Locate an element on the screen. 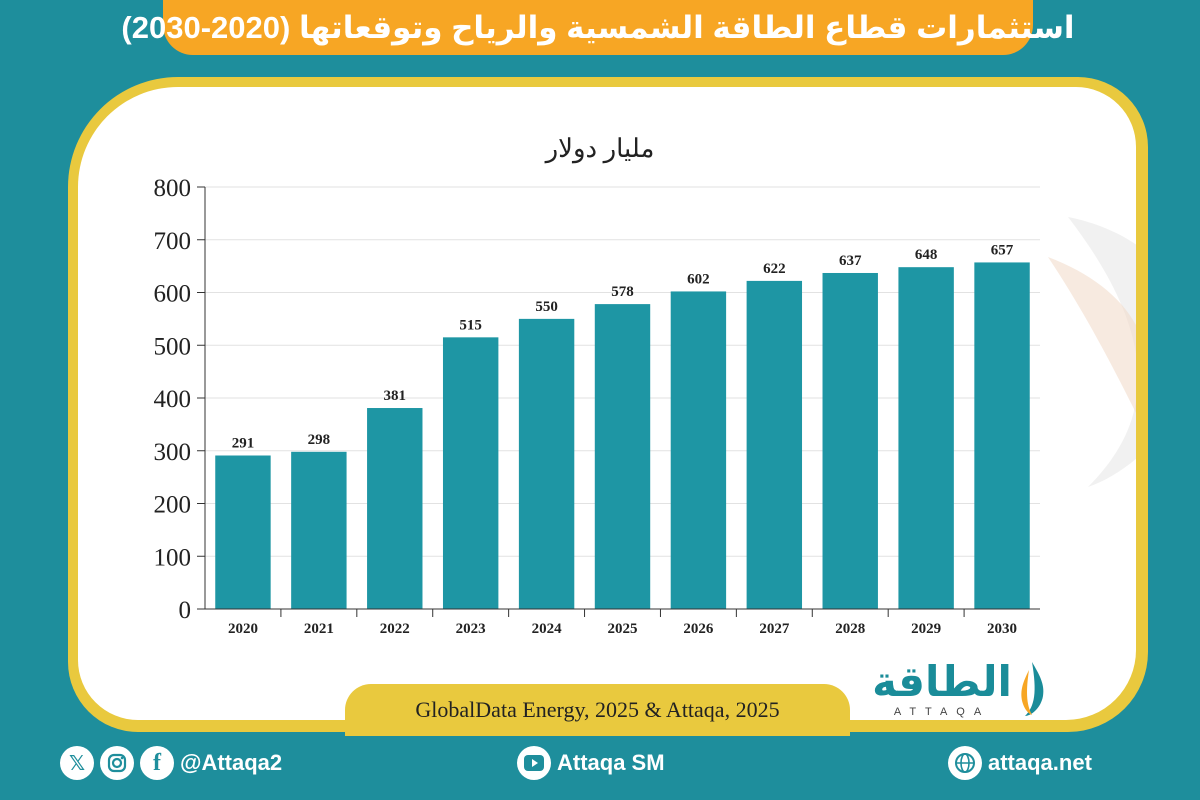 The width and height of the screenshot is (1200, 800). data-label-2021: 298 is located at coordinates (319, 440).